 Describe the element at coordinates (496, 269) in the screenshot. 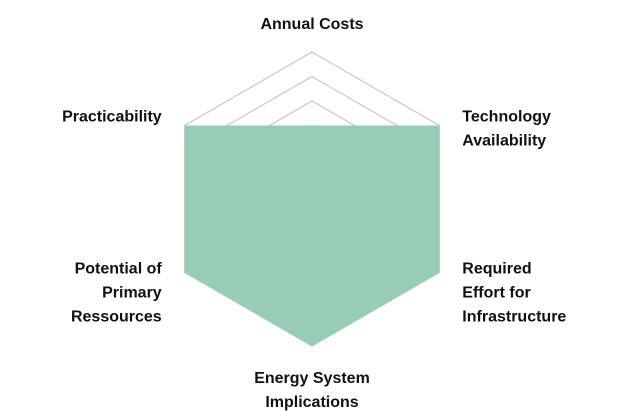

I see `axis-label: Required` at that location.